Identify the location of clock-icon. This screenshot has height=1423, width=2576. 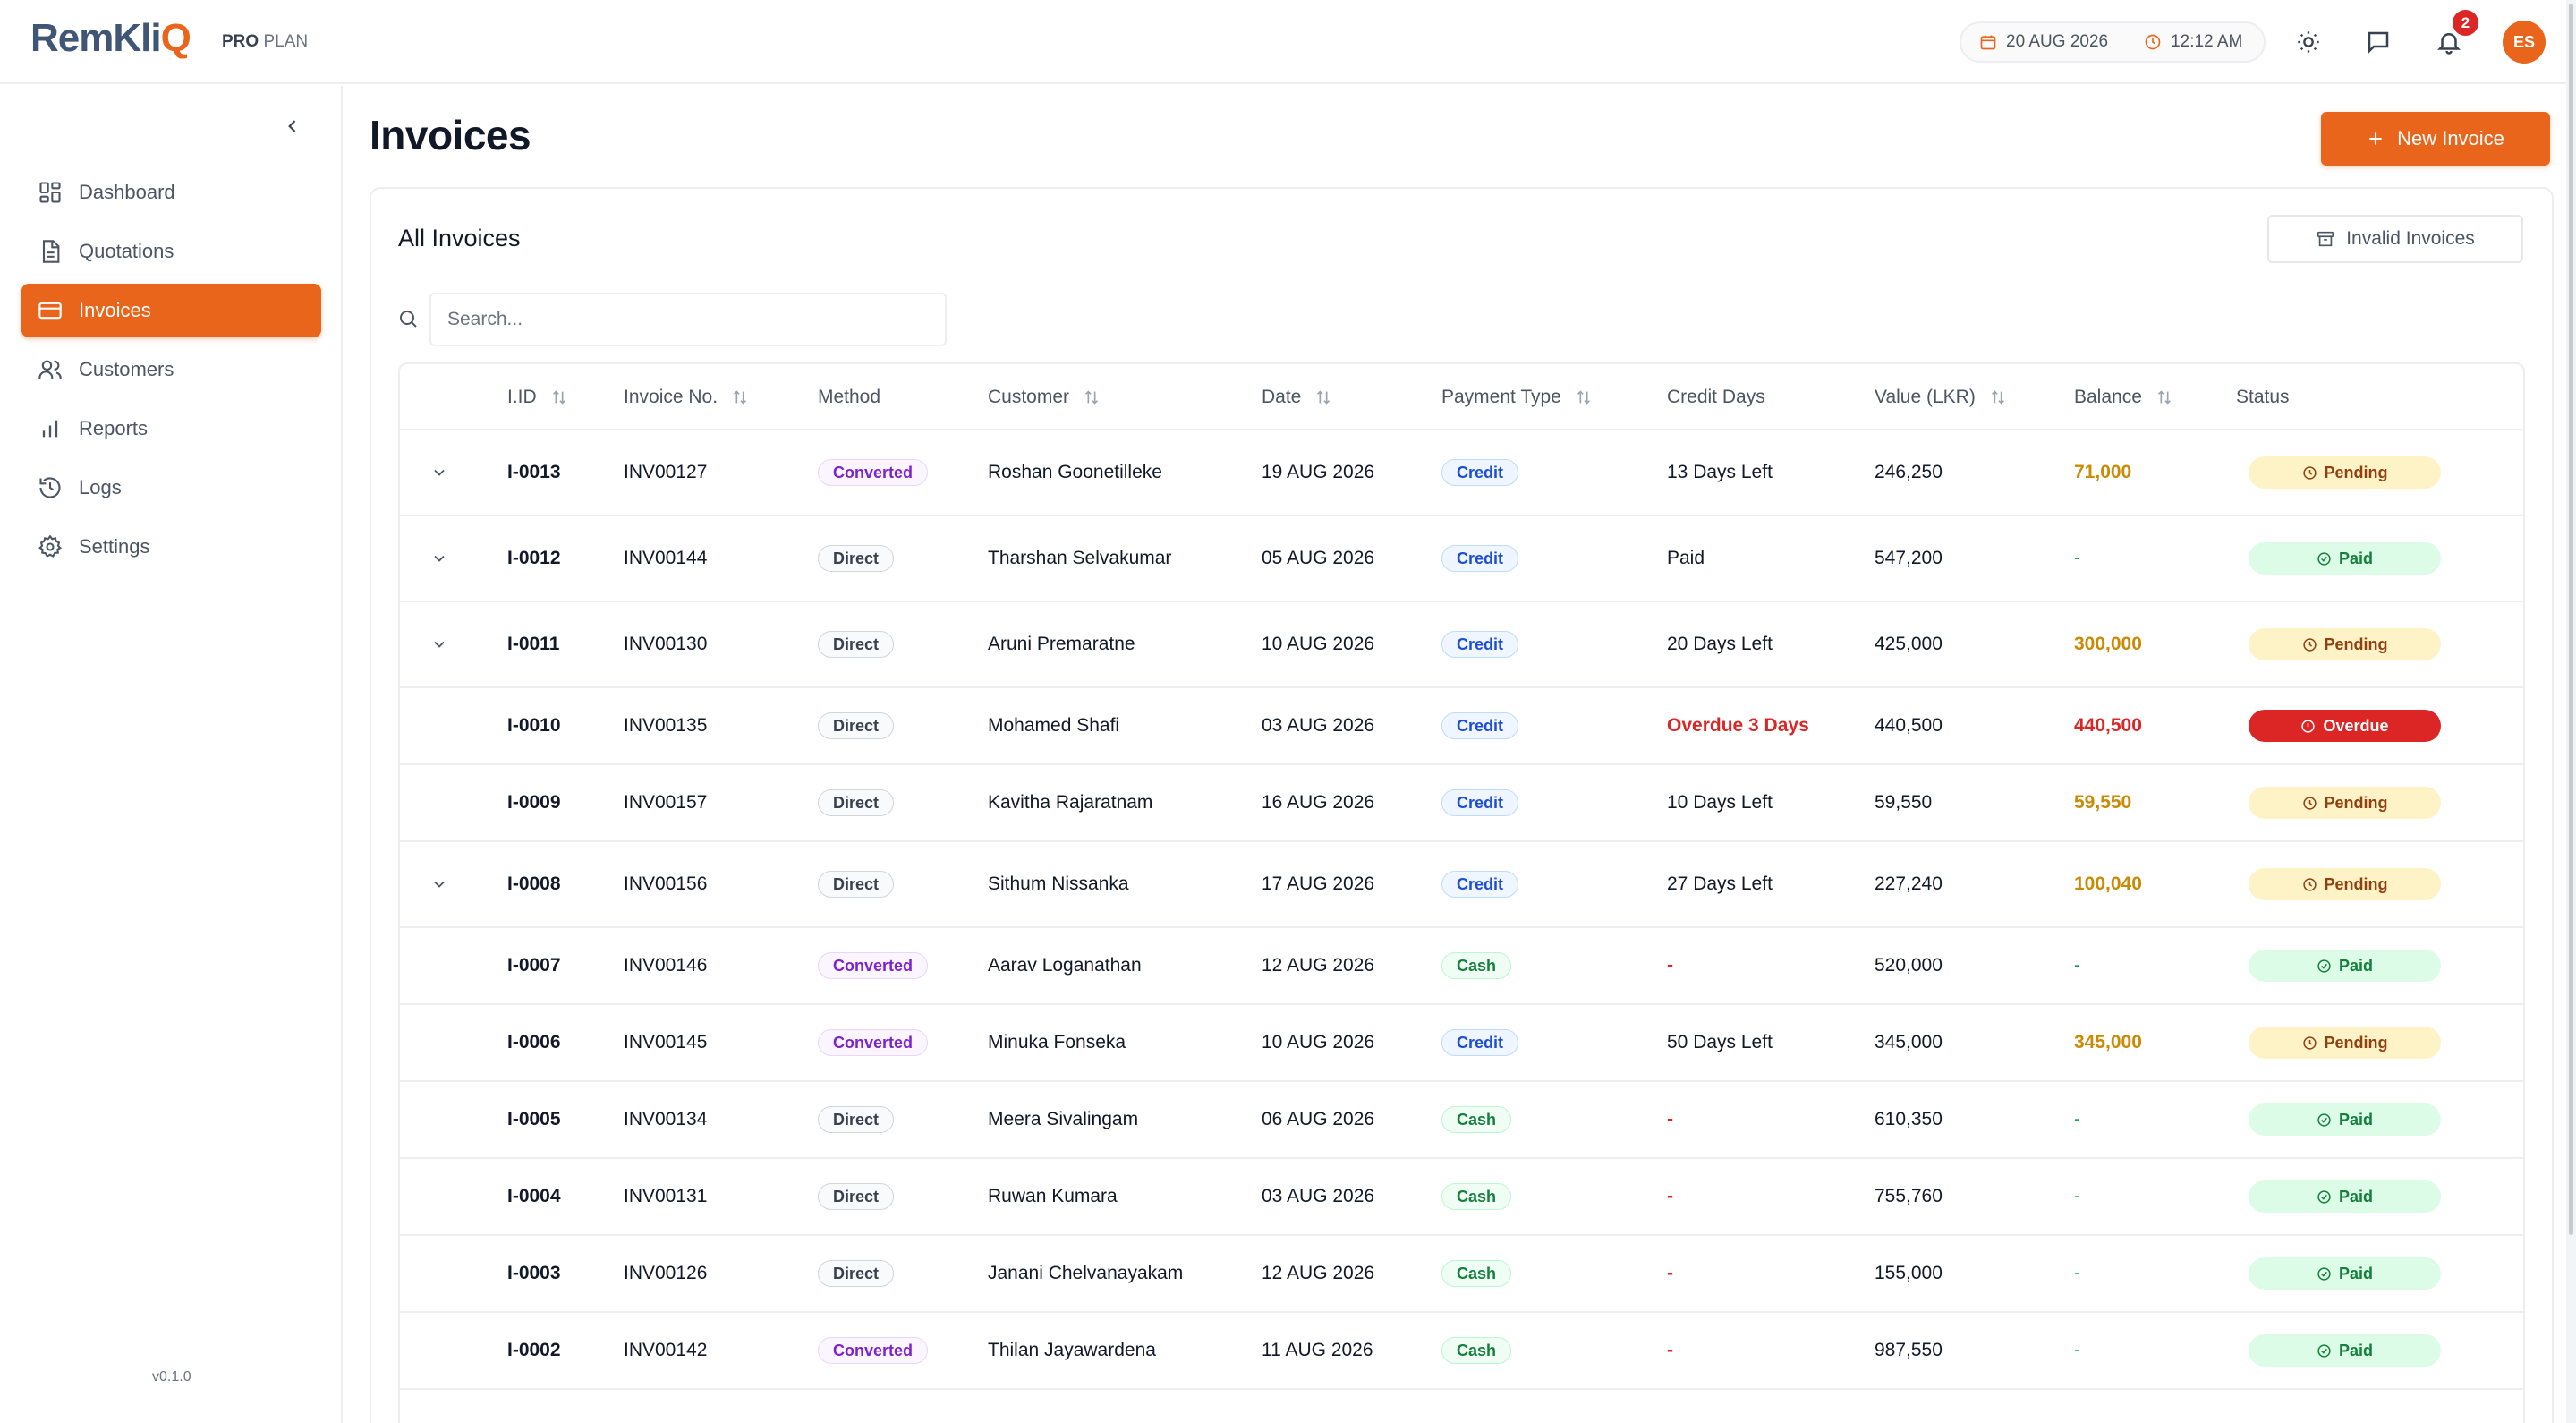
(2309, 884).